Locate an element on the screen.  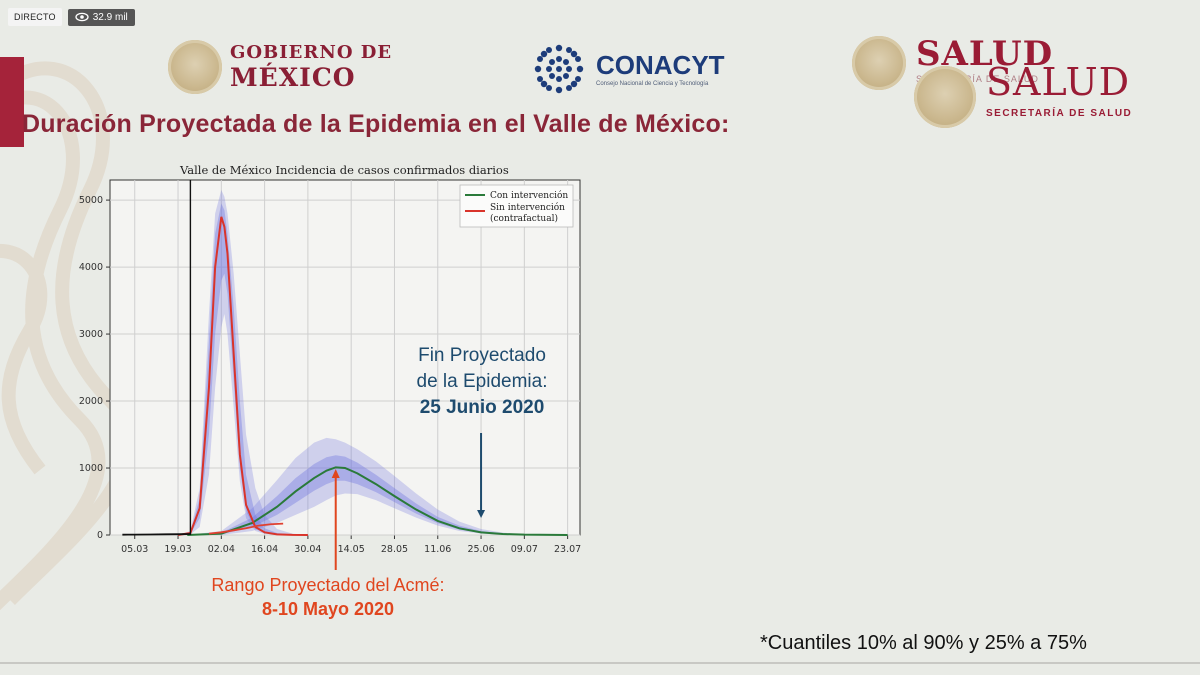
salud-seal-icon-b is located at coordinates (945, 97).